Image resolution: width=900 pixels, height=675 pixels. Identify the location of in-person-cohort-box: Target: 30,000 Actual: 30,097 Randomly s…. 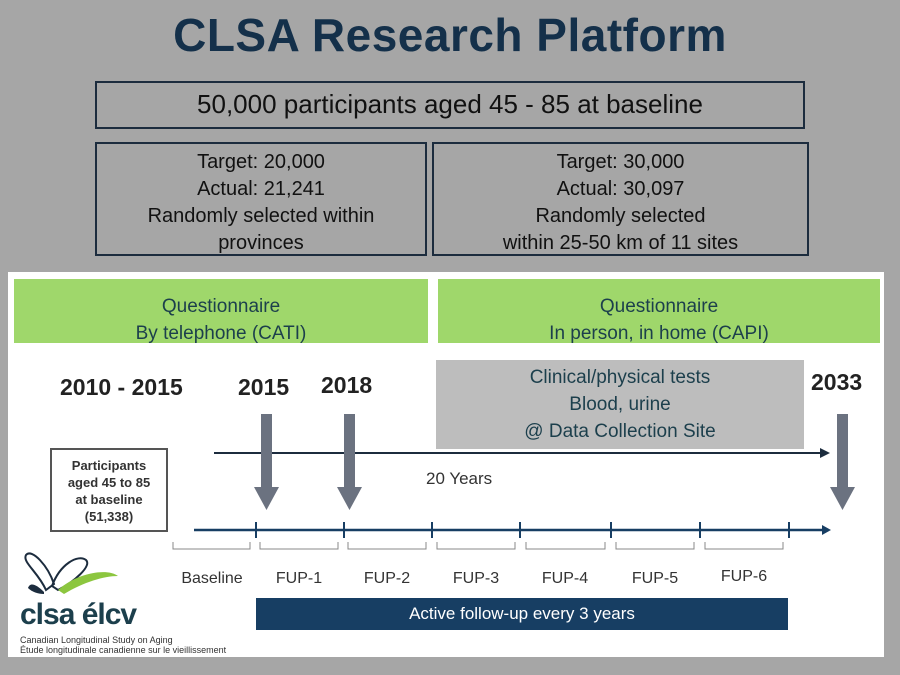
(620, 199).